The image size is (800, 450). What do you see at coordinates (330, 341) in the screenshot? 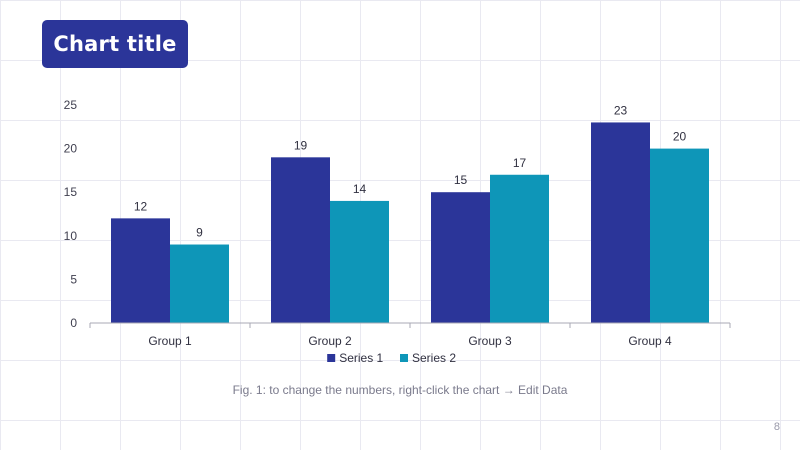
I see `x-tick-label: Group 2` at bounding box center [330, 341].